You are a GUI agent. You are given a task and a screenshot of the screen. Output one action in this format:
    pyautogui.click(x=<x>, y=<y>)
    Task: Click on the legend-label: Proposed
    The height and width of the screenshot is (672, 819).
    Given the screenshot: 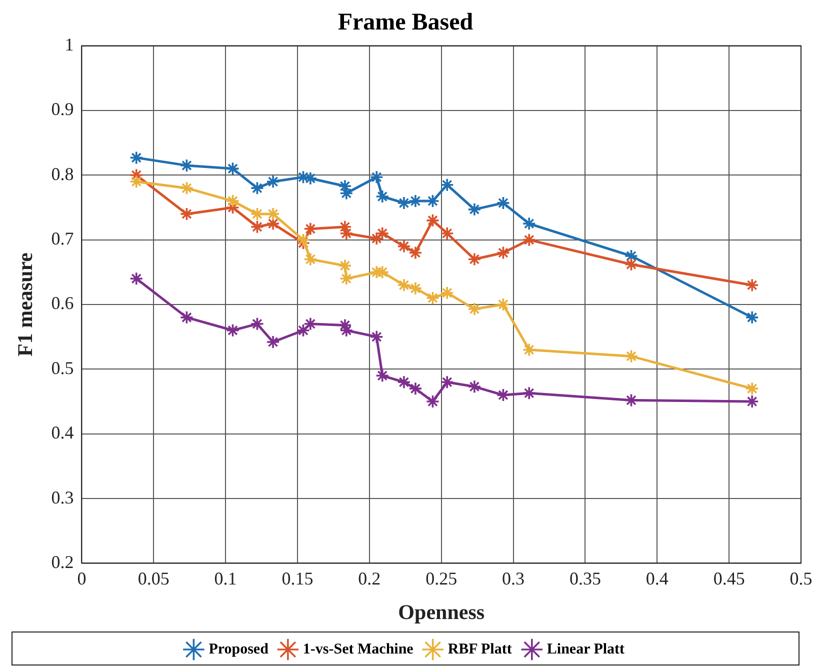 What is the action you would take?
    pyautogui.click(x=239, y=649)
    